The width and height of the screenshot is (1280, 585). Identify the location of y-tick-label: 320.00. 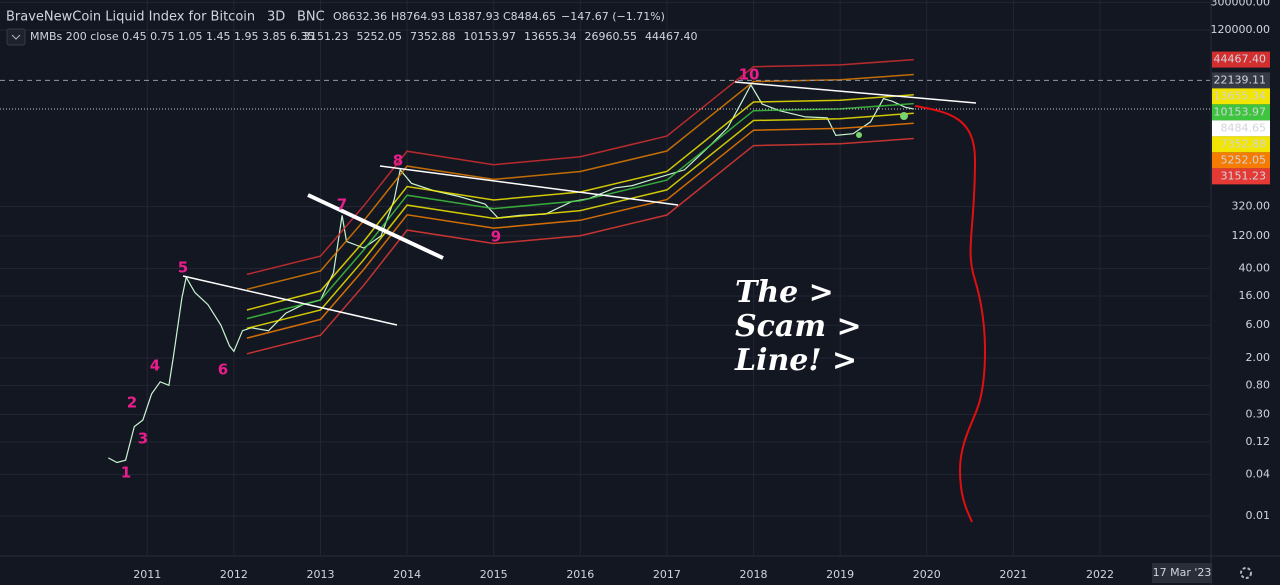
(1251, 206).